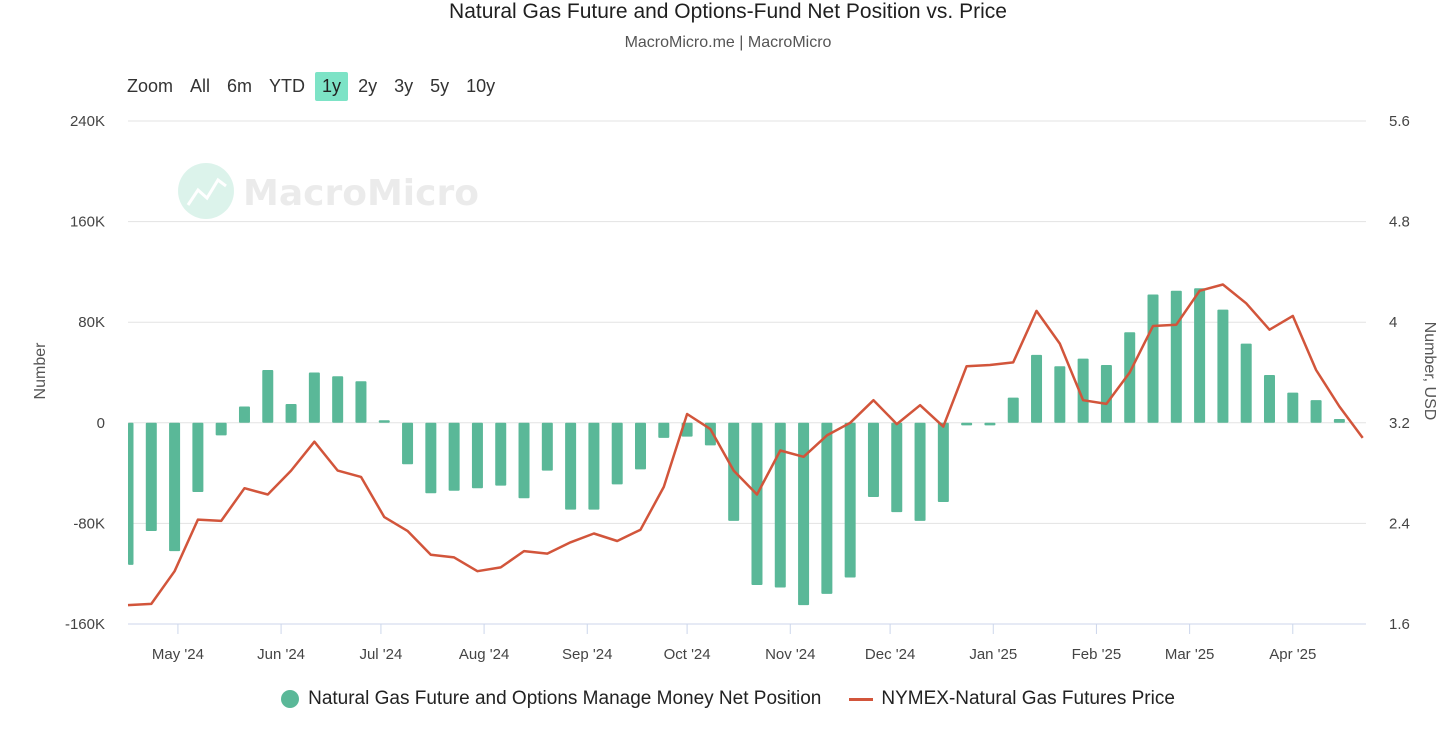 The width and height of the screenshot is (1456, 729). Describe the element at coordinates (1292, 654) in the screenshot. I see `x-tick-label: Apr '25` at that location.